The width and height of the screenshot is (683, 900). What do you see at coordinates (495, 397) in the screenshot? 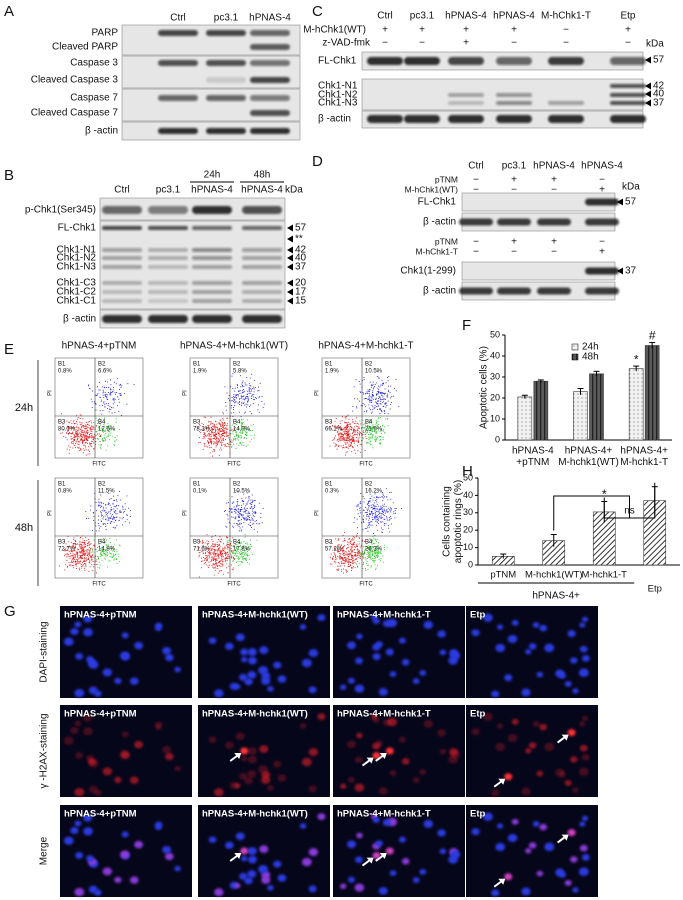
I see `y-tick-label: 20` at bounding box center [495, 397].